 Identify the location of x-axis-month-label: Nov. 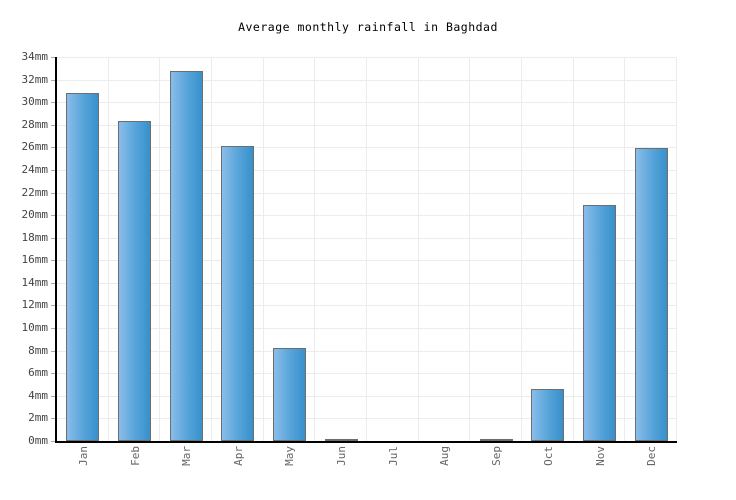
(600, 466).